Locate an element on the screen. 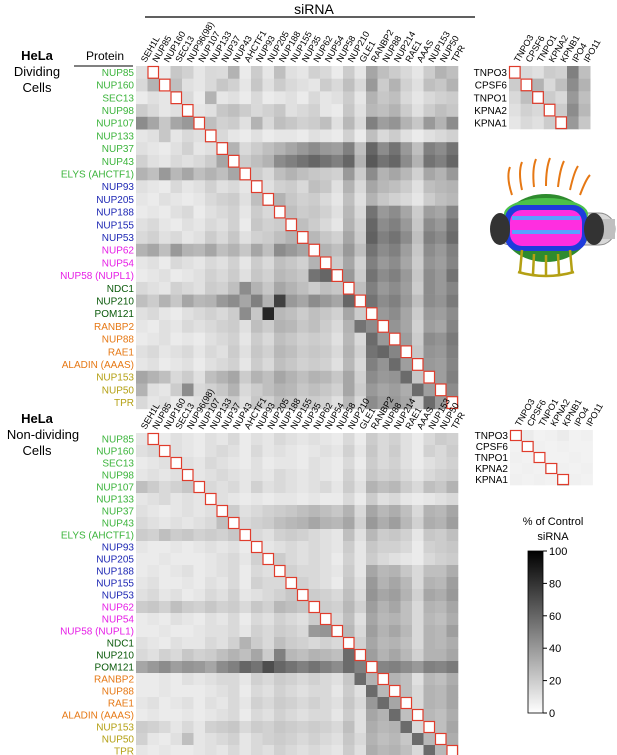 This screenshot has height=755, width=617. row-label: TPR is located at coordinates (124, 750).